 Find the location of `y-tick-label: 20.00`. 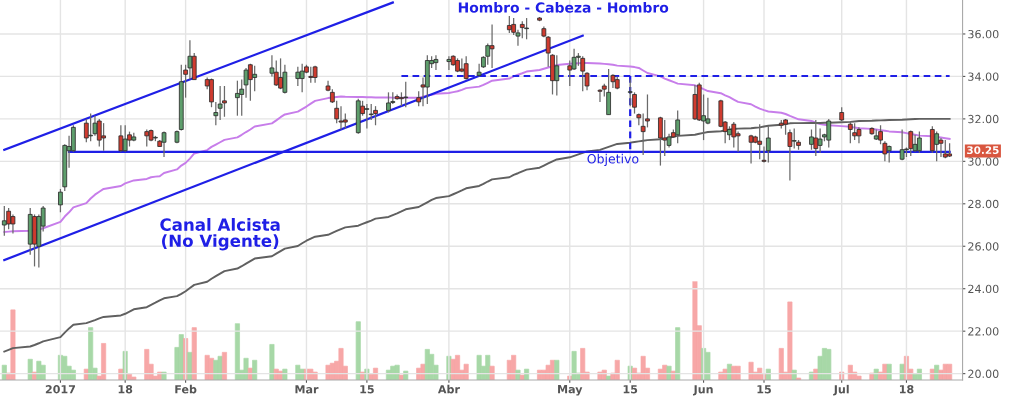

y-tick-label: 20.00 is located at coordinates (983, 374).